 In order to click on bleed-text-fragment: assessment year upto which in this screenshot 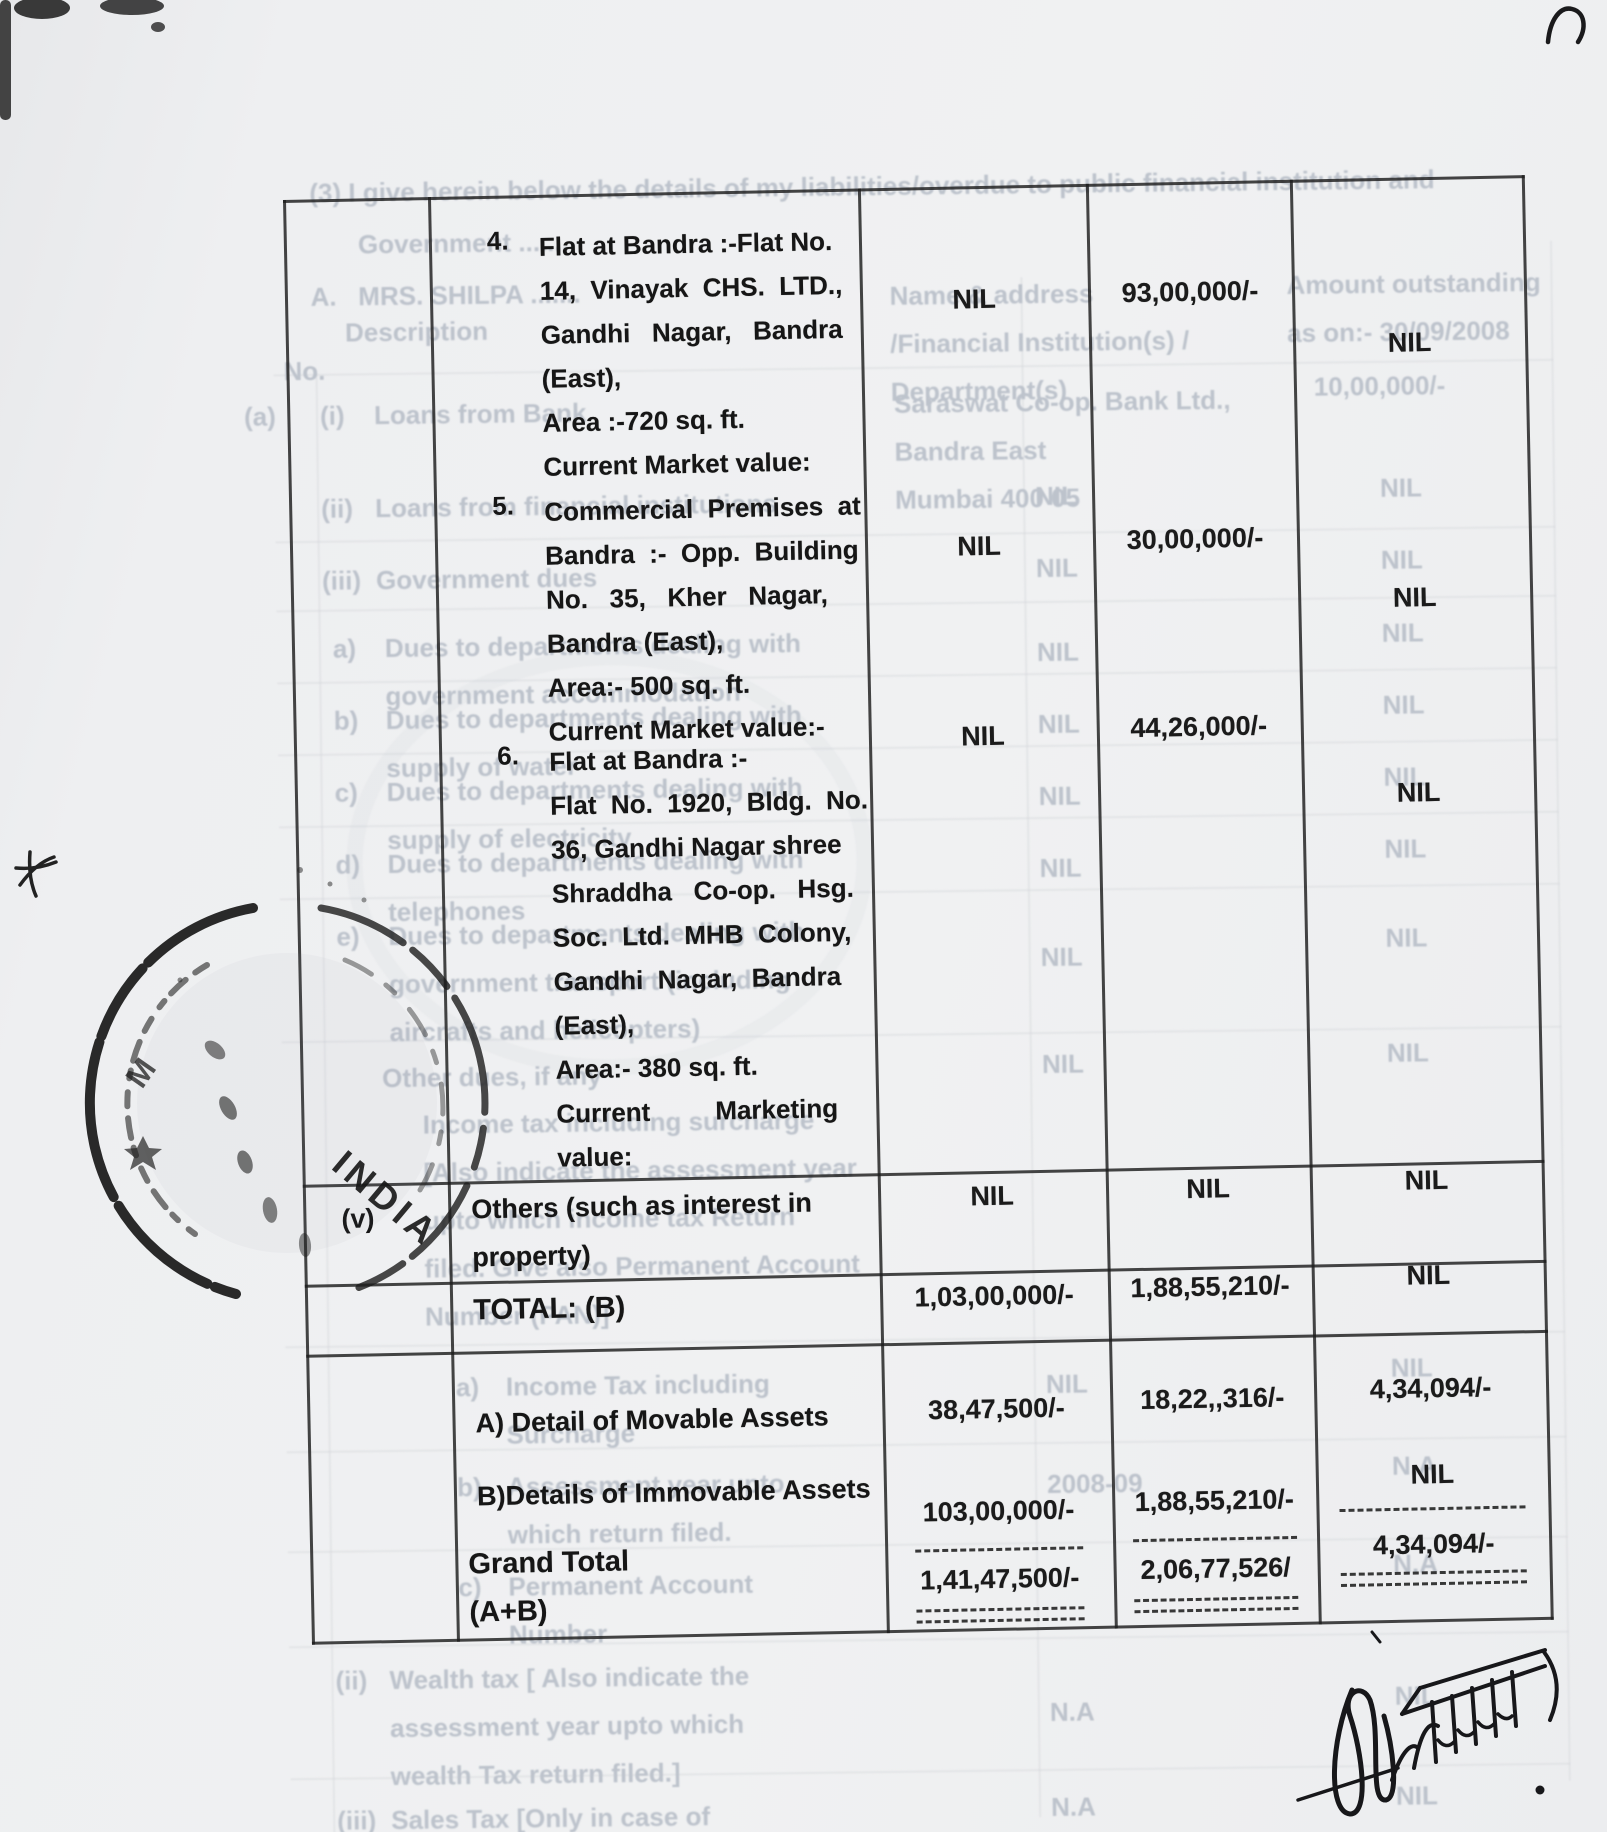, I will do `click(567, 1726)`.